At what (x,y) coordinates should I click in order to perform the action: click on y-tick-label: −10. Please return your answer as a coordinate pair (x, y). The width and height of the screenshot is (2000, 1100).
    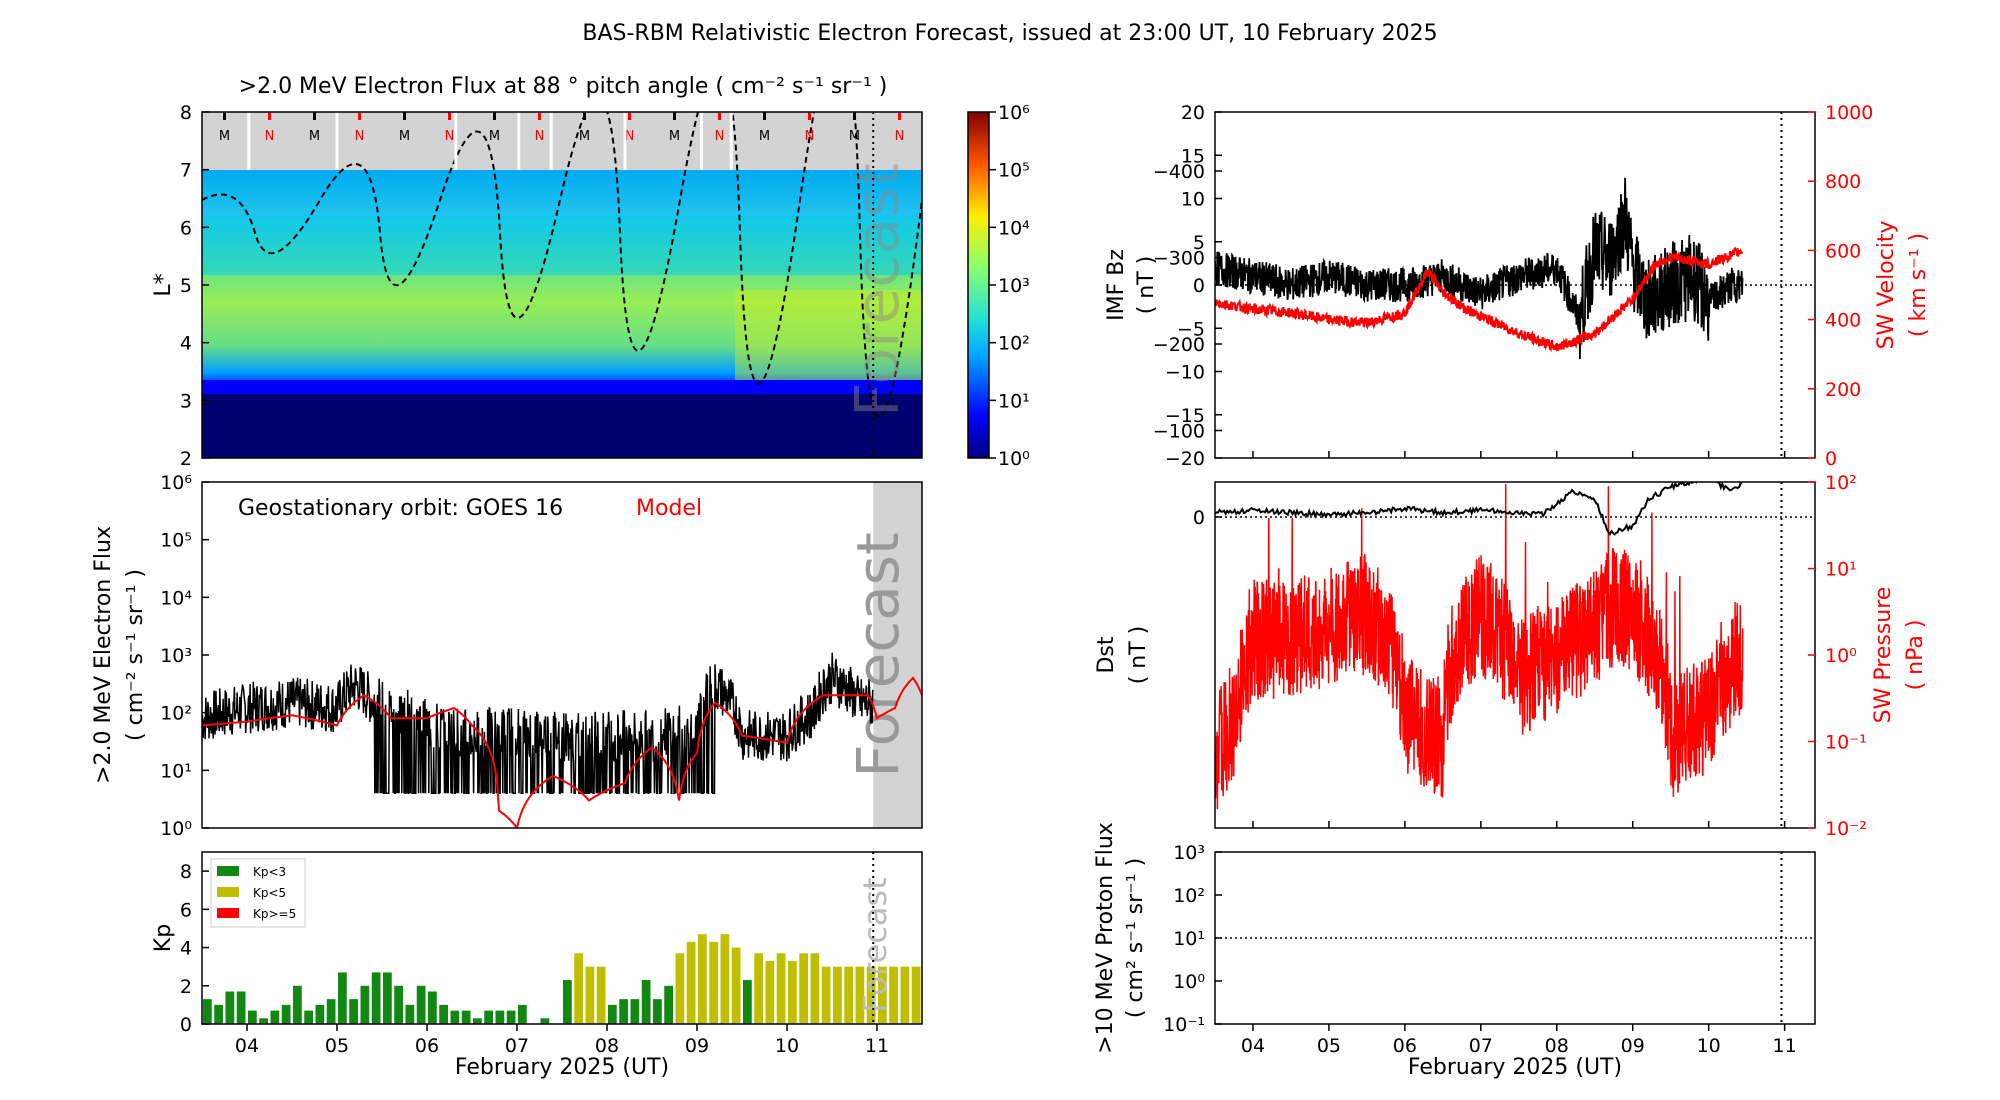
    Looking at the image, I should click on (1185, 373).